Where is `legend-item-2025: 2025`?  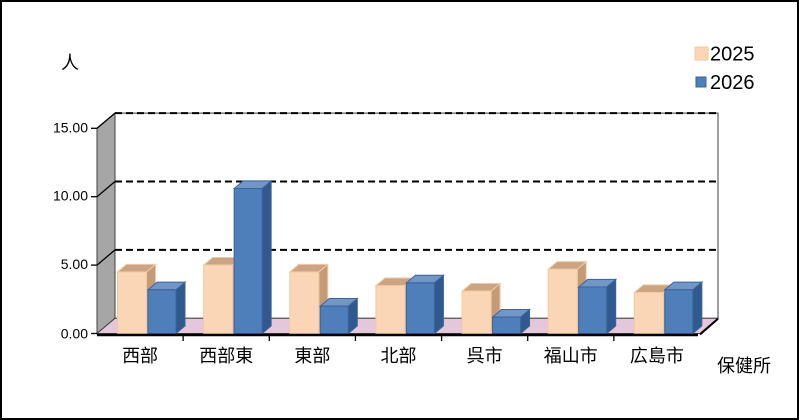
legend-item-2025: 2025 is located at coordinates (724, 55).